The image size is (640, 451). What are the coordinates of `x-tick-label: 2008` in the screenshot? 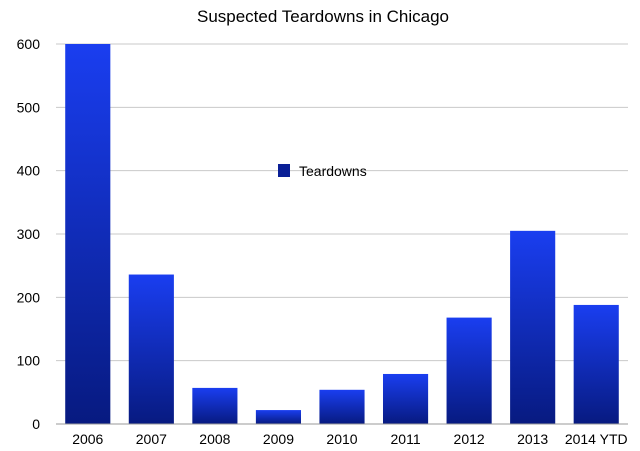 It's located at (214, 439).